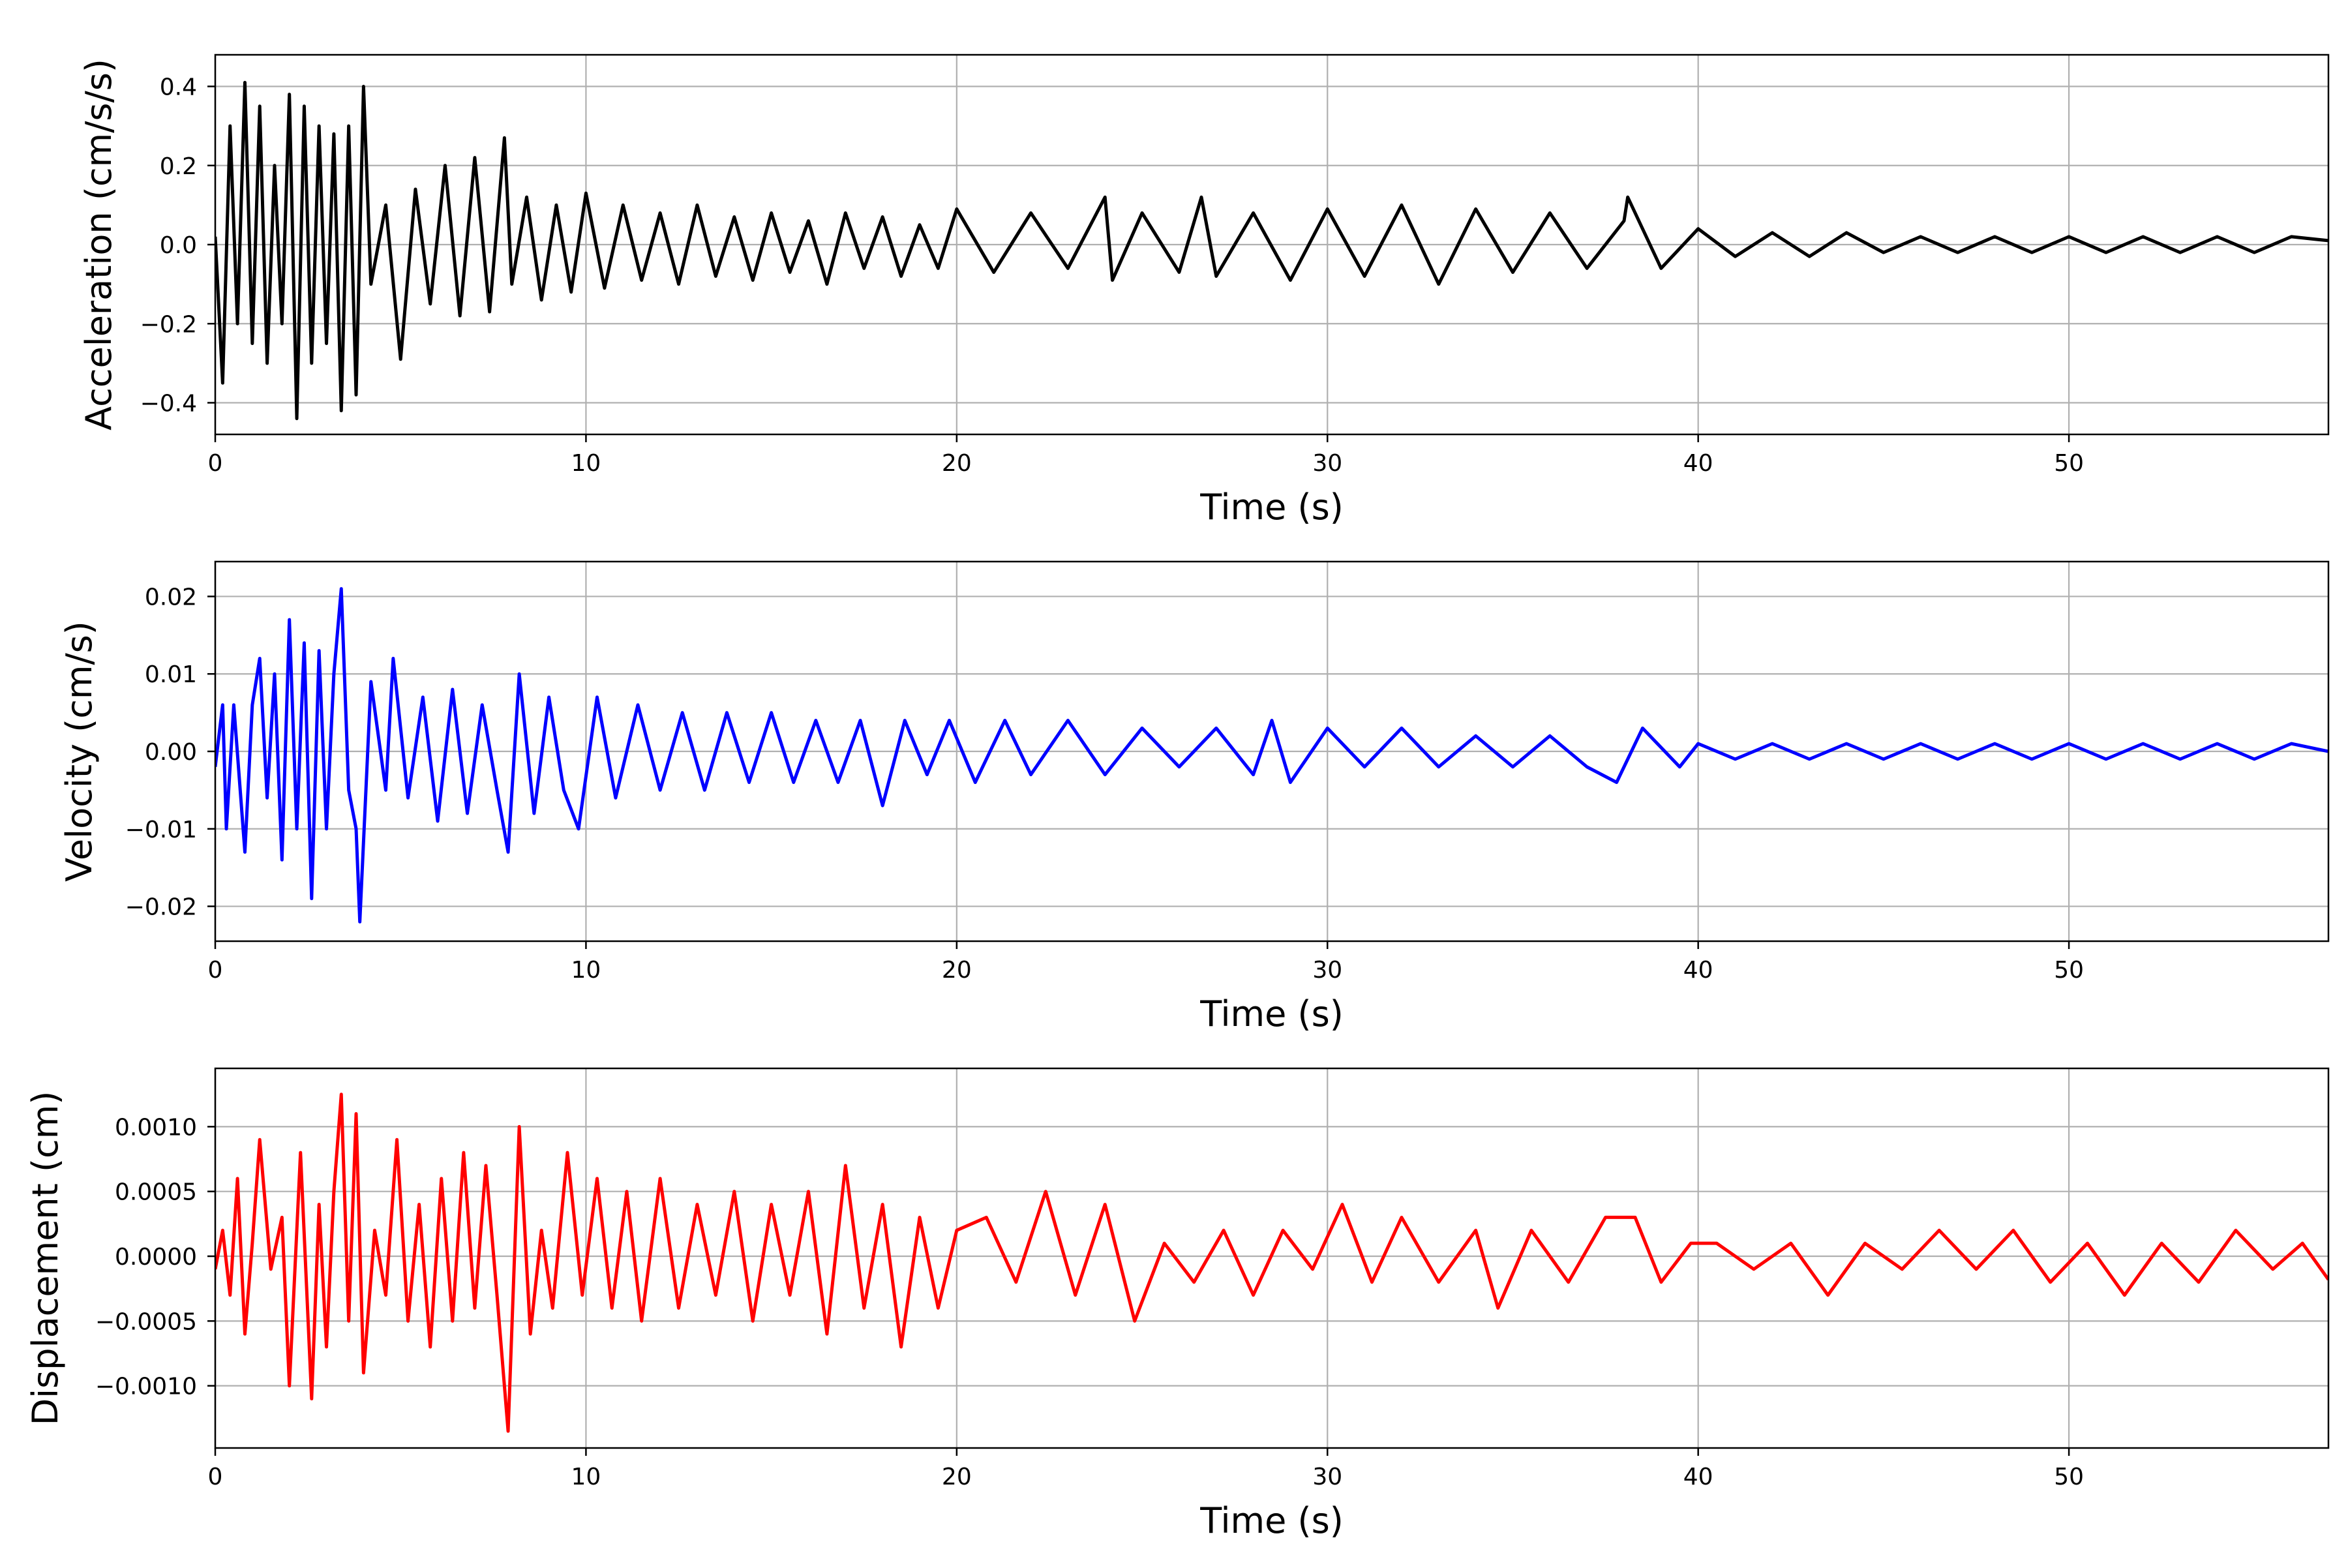 This screenshot has height=1568, width=2348. I want to click on velocity-y-axis-label: Velocity (cm/s), so click(80, 751).